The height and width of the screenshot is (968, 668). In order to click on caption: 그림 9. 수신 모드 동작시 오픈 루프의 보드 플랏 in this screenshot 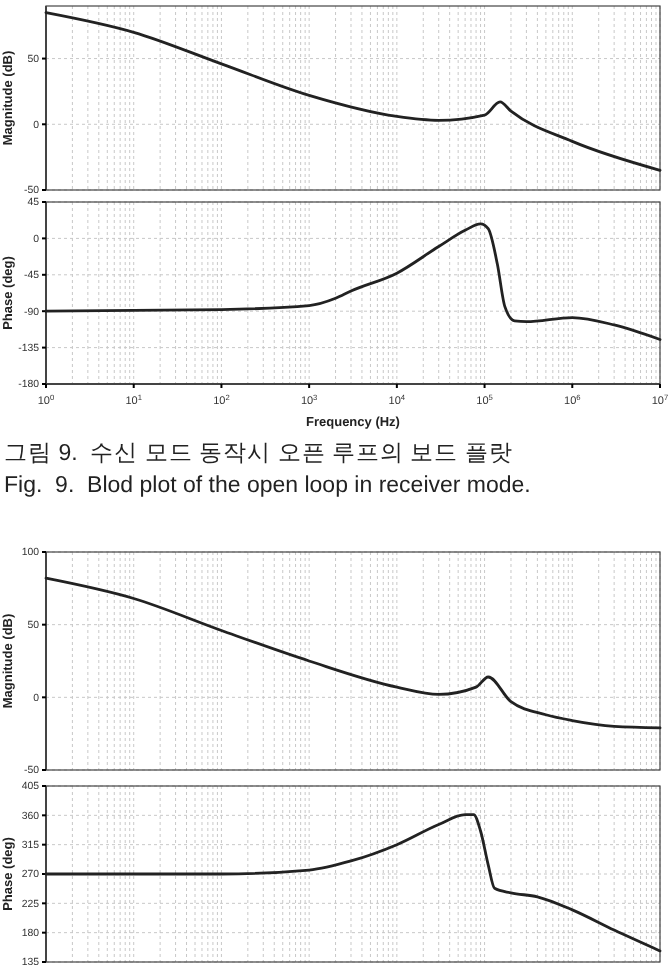, I will do `click(258, 454)`.